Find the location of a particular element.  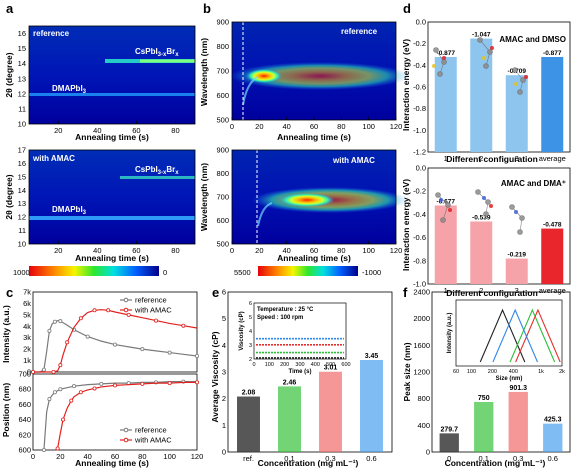

panel-f-xlabel: Concentration (mg mL⁻¹) is located at coordinates (495, 463).